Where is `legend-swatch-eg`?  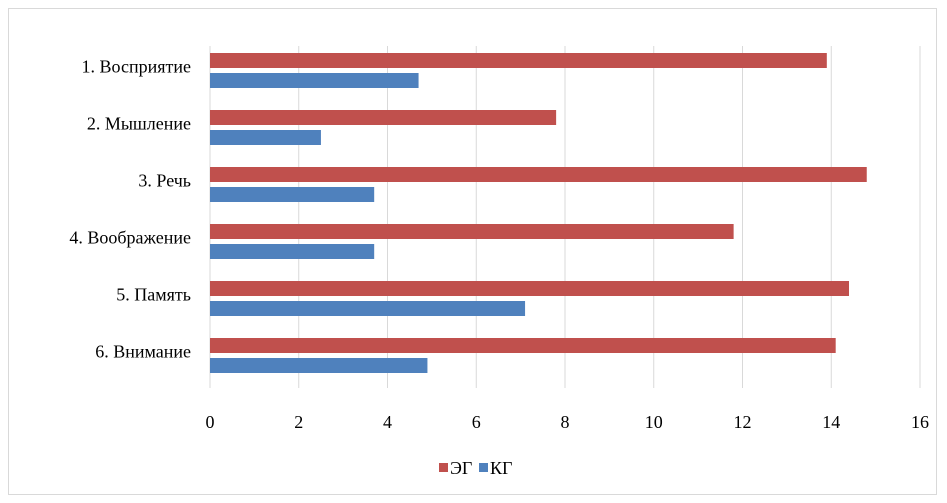
legend-swatch-eg is located at coordinates (443, 467).